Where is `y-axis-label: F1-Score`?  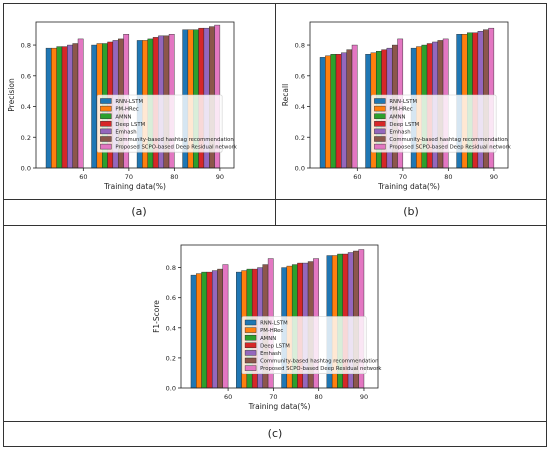 y-axis-label: F1-Score is located at coordinates (156, 316).